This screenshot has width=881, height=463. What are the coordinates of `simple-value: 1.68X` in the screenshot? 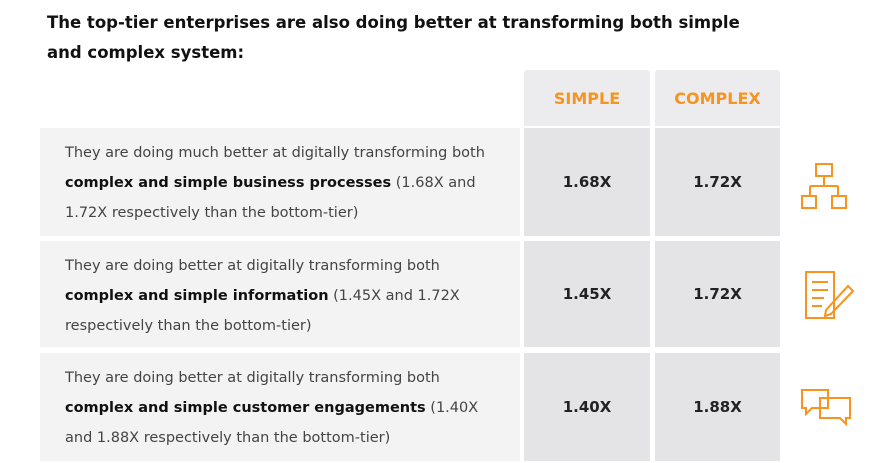 It's located at (587, 182).